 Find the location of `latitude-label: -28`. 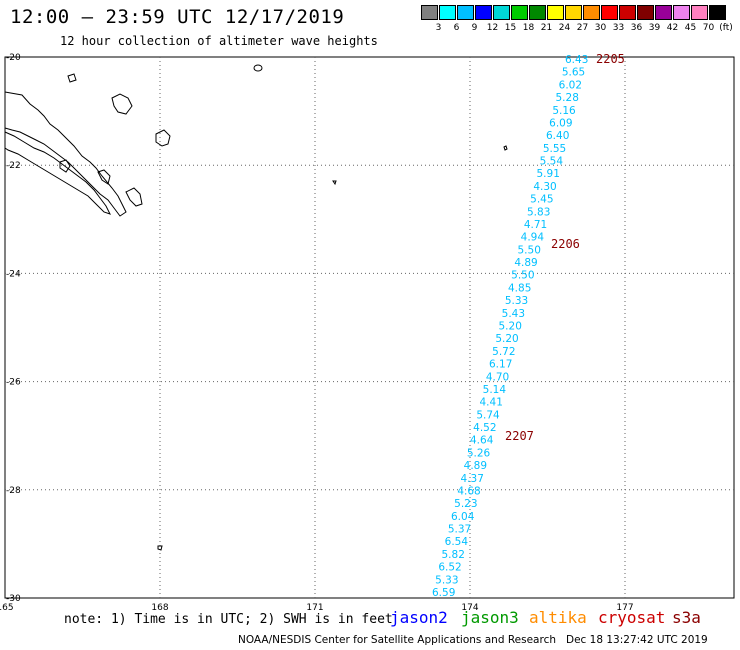

latitude-label: -28 is located at coordinates (13, 491).